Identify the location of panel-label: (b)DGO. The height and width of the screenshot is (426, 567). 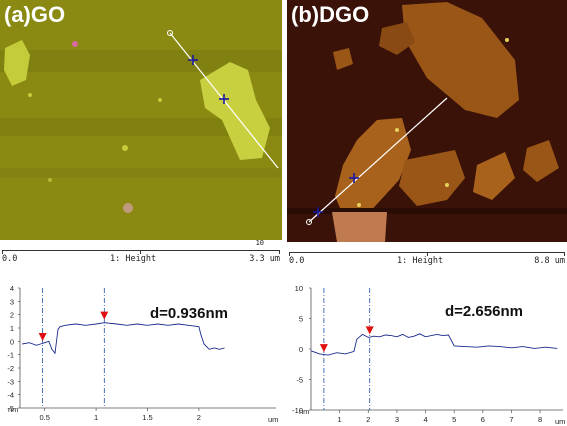
(330, 14).